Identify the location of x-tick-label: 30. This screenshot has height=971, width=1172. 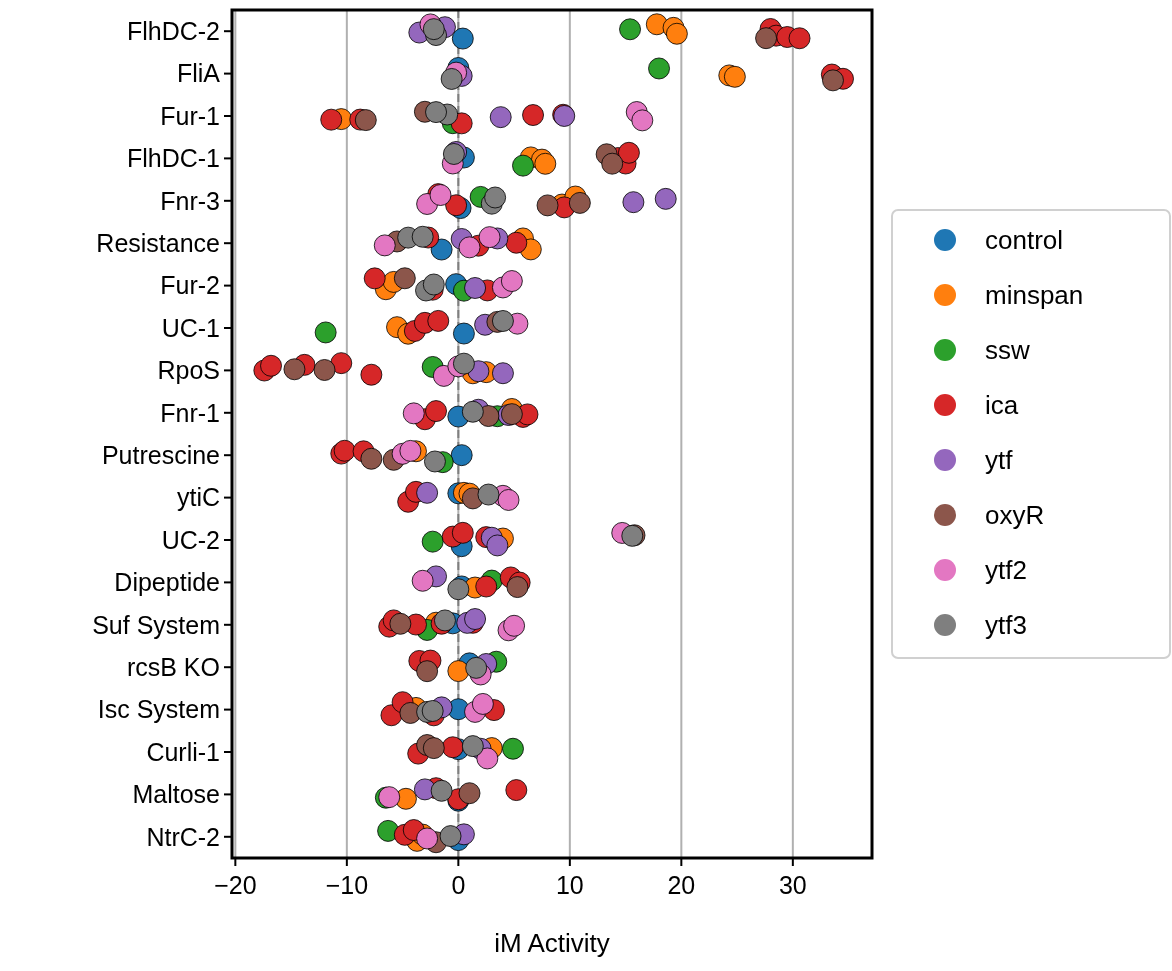
(792, 885).